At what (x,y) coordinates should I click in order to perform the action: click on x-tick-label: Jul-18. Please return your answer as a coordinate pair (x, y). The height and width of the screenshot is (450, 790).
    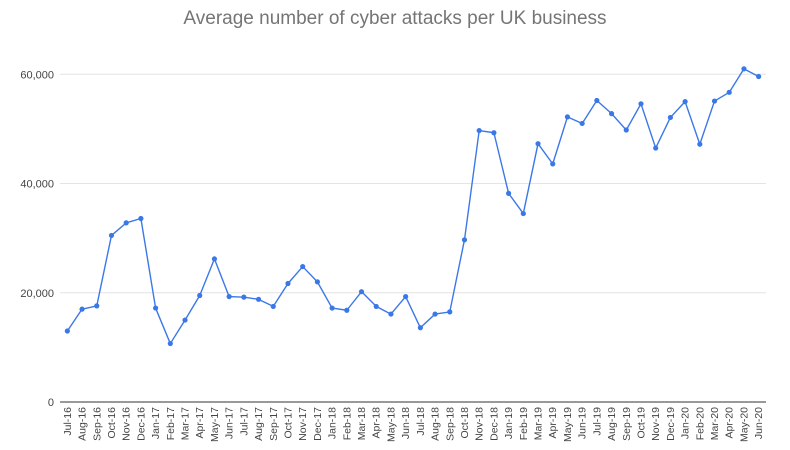
    Looking at the image, I should click on (421, 421).